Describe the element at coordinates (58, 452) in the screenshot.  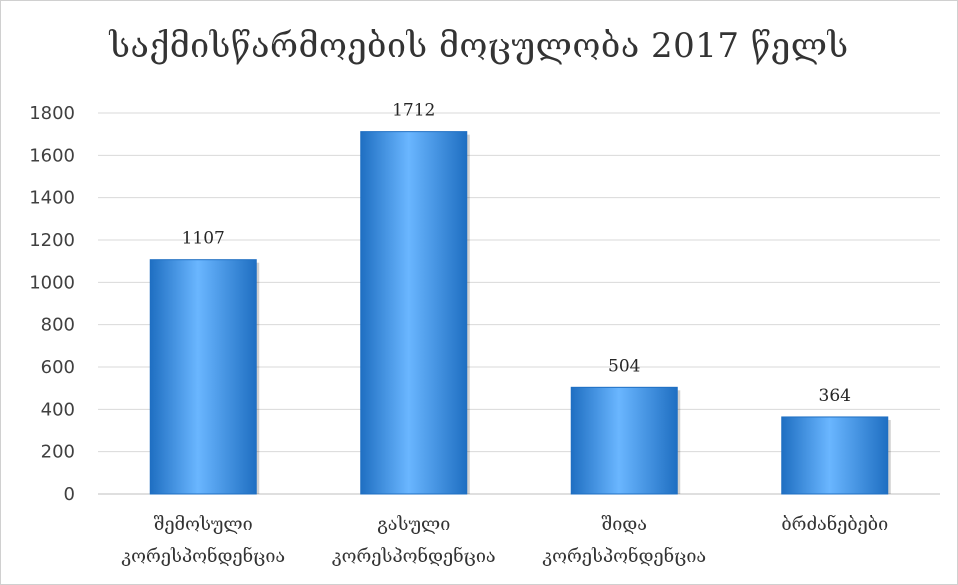
I see `y-tick-label: 200` at that location.